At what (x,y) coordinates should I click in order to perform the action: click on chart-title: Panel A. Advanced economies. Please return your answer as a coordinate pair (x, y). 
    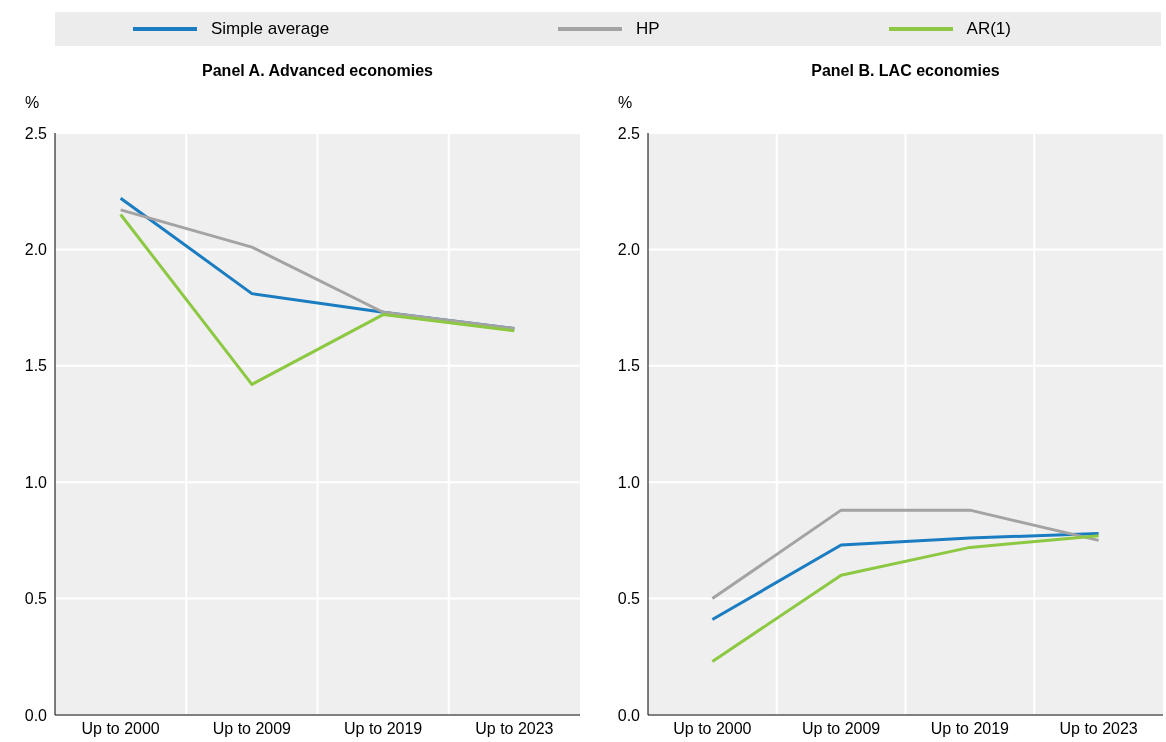
    Looking at the image, I should click on (317, 71).